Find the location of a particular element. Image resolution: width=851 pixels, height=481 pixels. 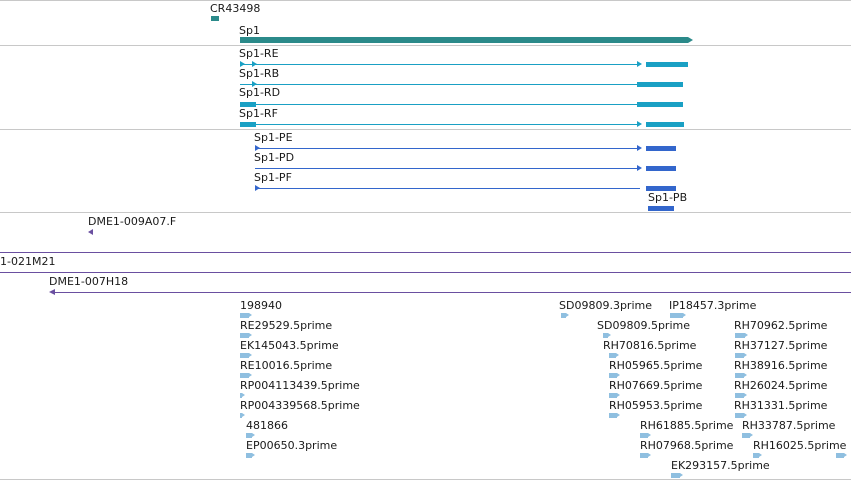

clone-label: 1-021M21 is located at coordinates (28, 261).